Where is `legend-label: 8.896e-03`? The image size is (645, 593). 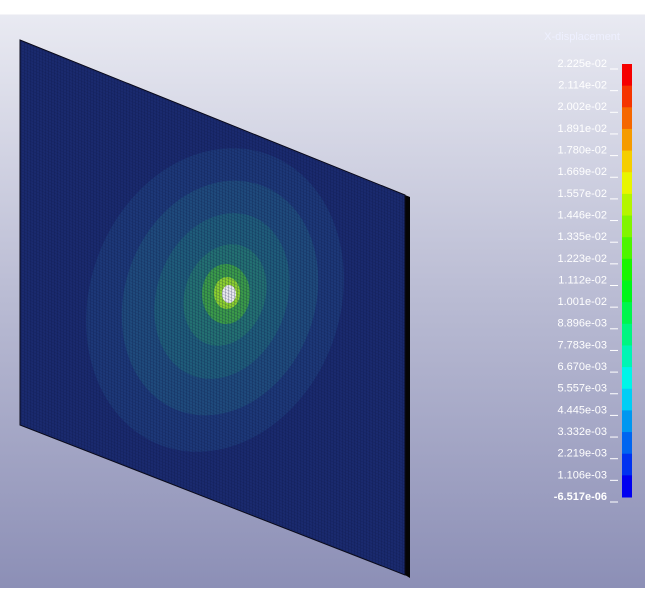 legend-label: 8.896e-03 is located at coordinates (582, 324).